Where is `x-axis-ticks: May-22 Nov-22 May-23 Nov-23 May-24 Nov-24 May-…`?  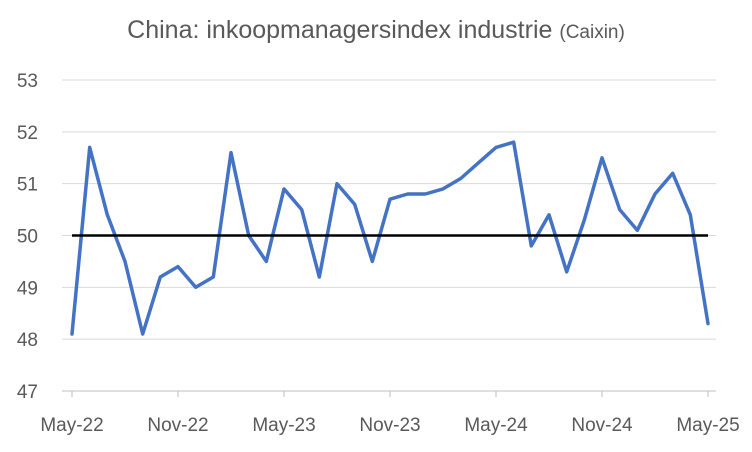 x-axis-ticks: May-22 Nov-22 May-23 Nov-23 May-24 Nov-24 May-… is located at coordinates (390, 413).